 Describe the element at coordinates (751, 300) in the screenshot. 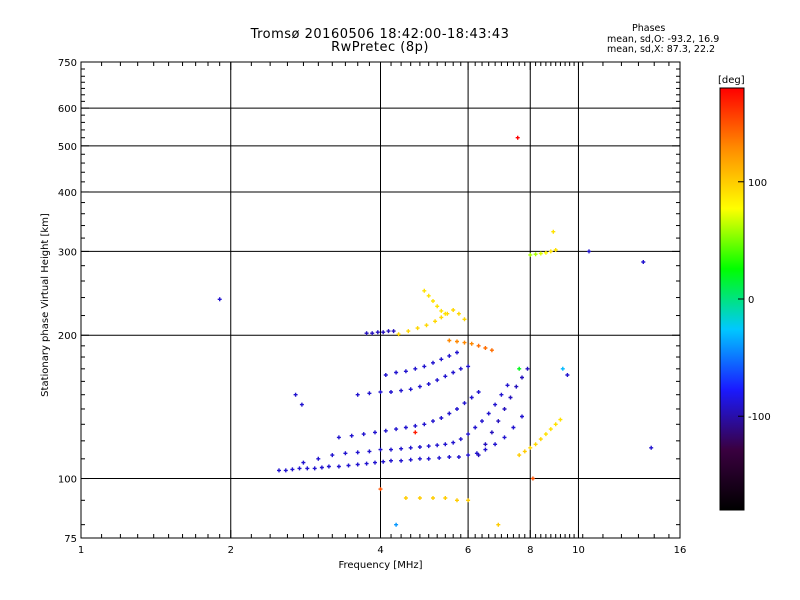

I see `colorbar-tick-label: 0` at that location.